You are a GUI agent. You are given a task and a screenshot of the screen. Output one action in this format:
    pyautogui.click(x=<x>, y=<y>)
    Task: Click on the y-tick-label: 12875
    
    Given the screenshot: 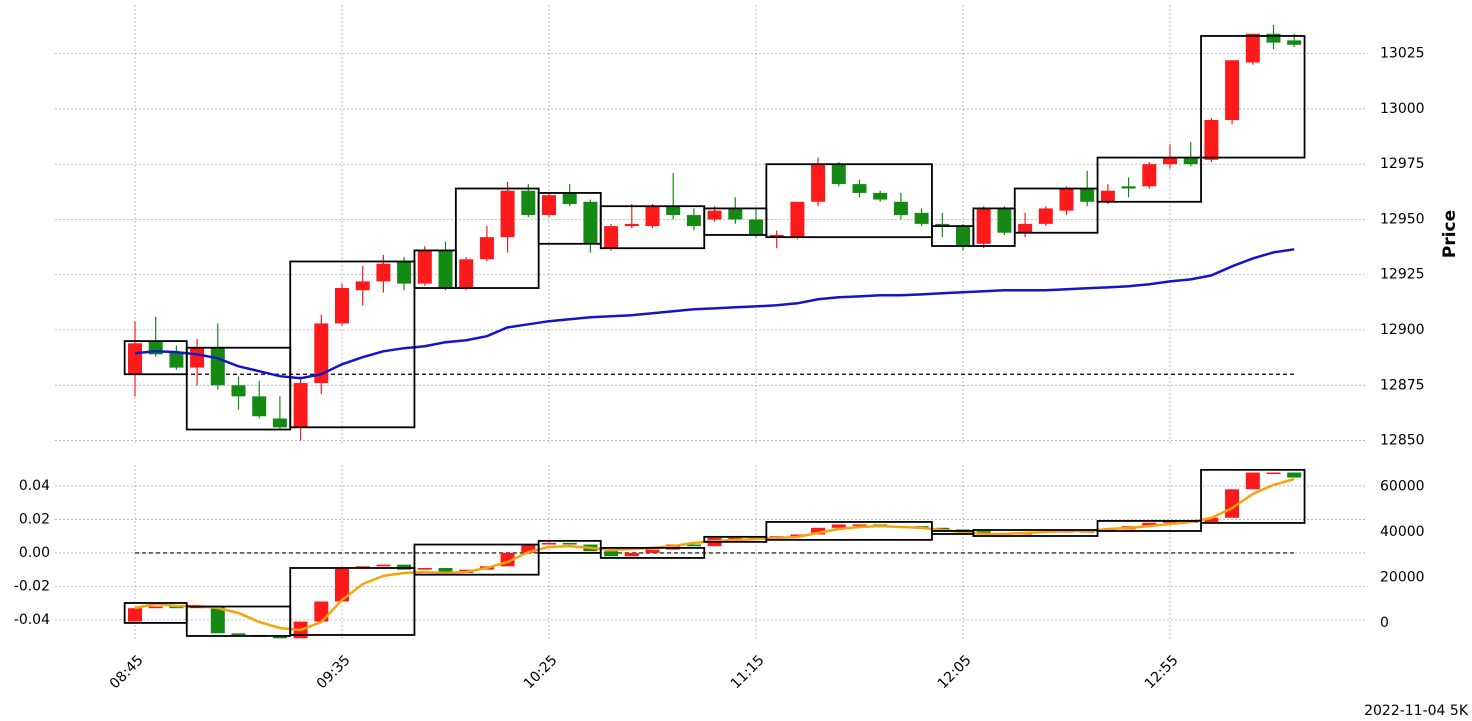 What is the action you would take?
    pyautogui.click(x=1402, y=385)
    